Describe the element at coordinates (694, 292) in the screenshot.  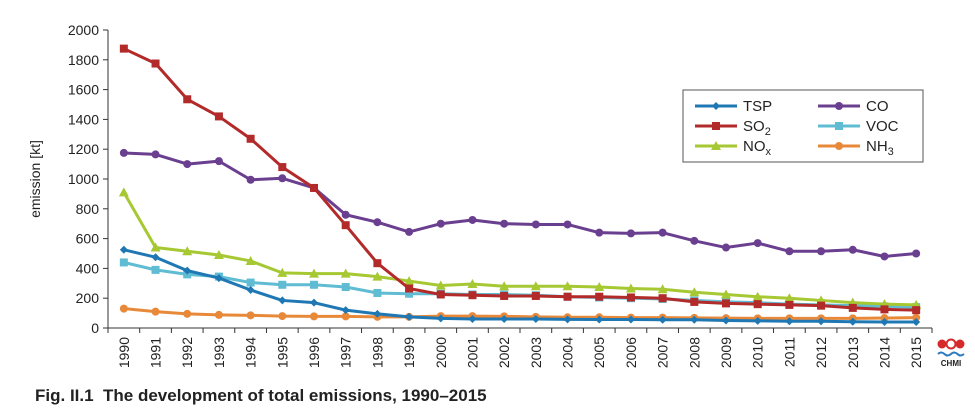
I see `point-nox-2008` at that location.